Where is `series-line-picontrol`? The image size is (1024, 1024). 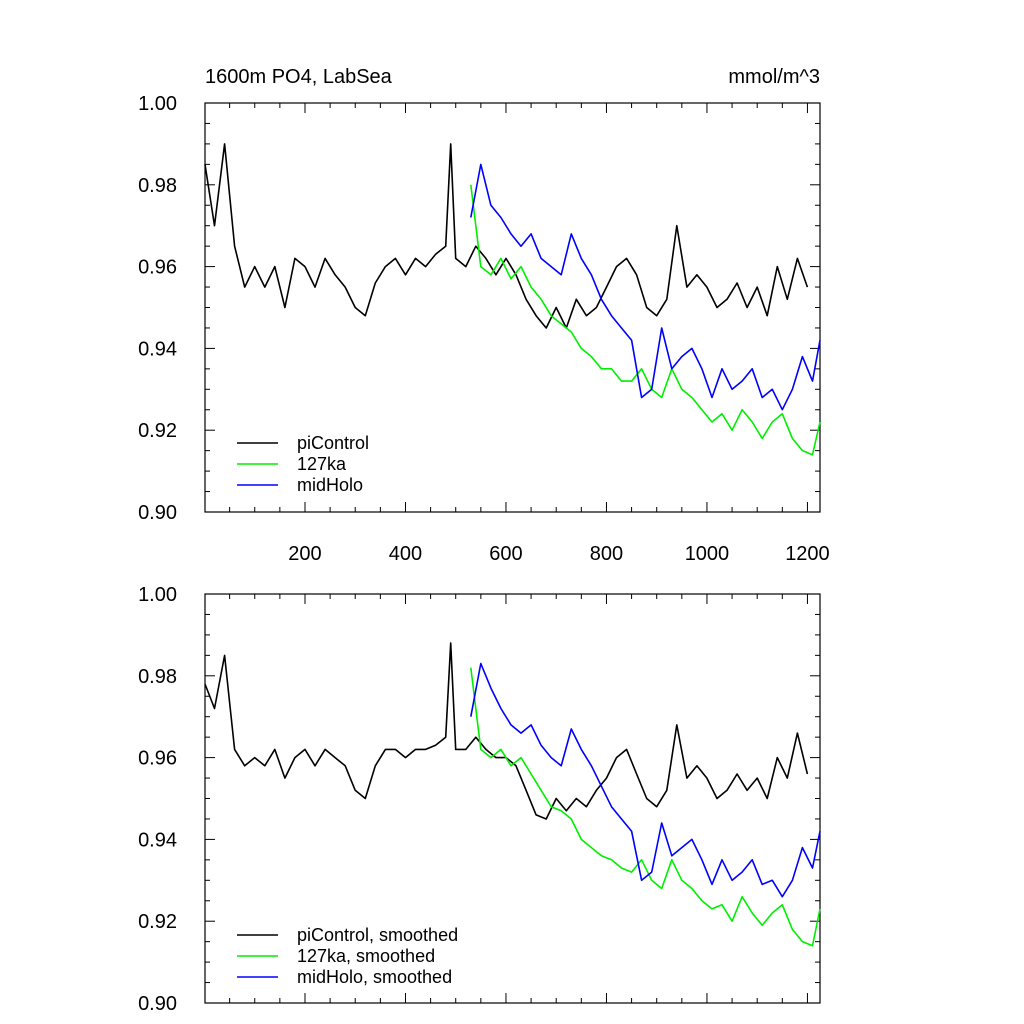
series-line-picontrol is located at coordinates (506, 236).